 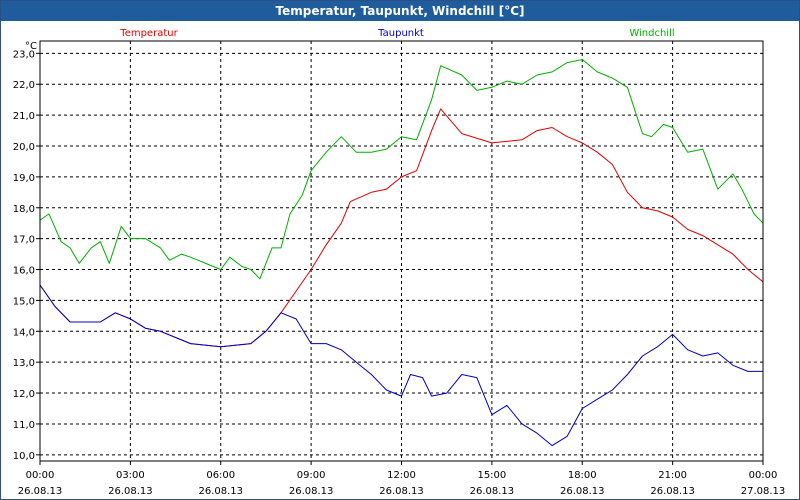 I want to click on y-axis-unit-label: °C, so click(x=31, y=46).